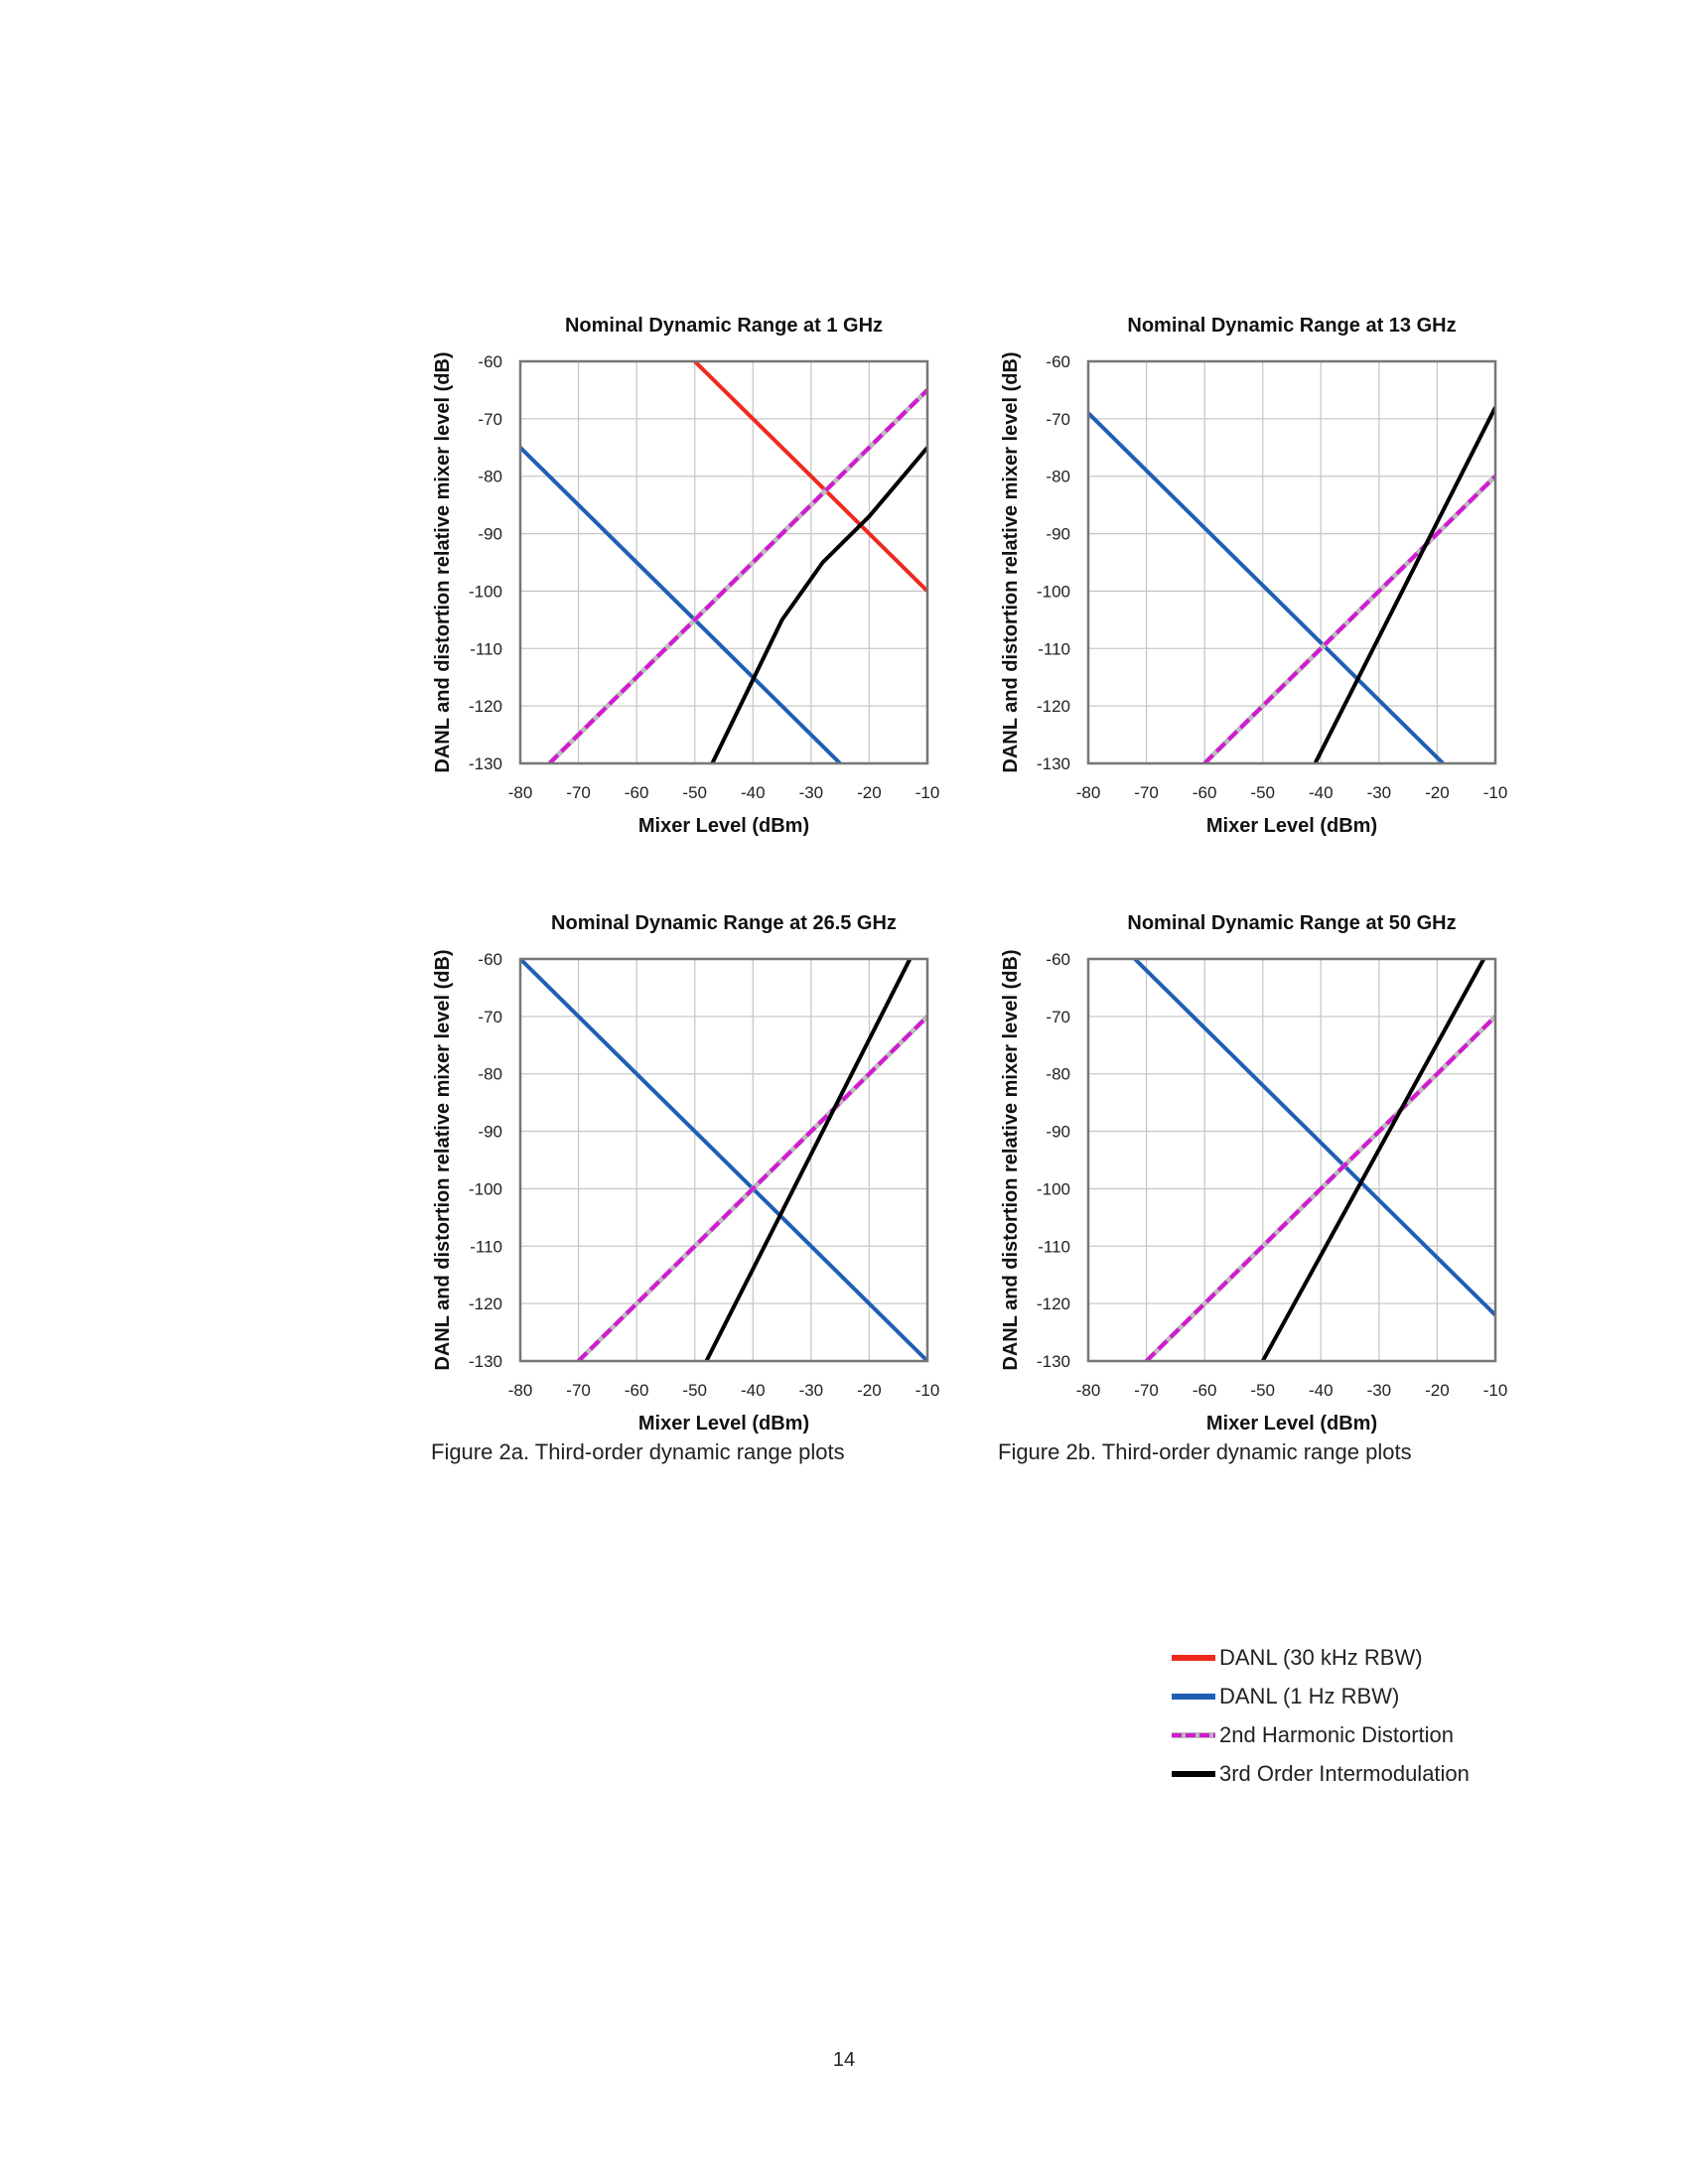 The height and width of the screenshot is (2184, 1688). I want to click on legend-item-3rd-order: 3rd Order Intermodulation, so click(1321, 1773).